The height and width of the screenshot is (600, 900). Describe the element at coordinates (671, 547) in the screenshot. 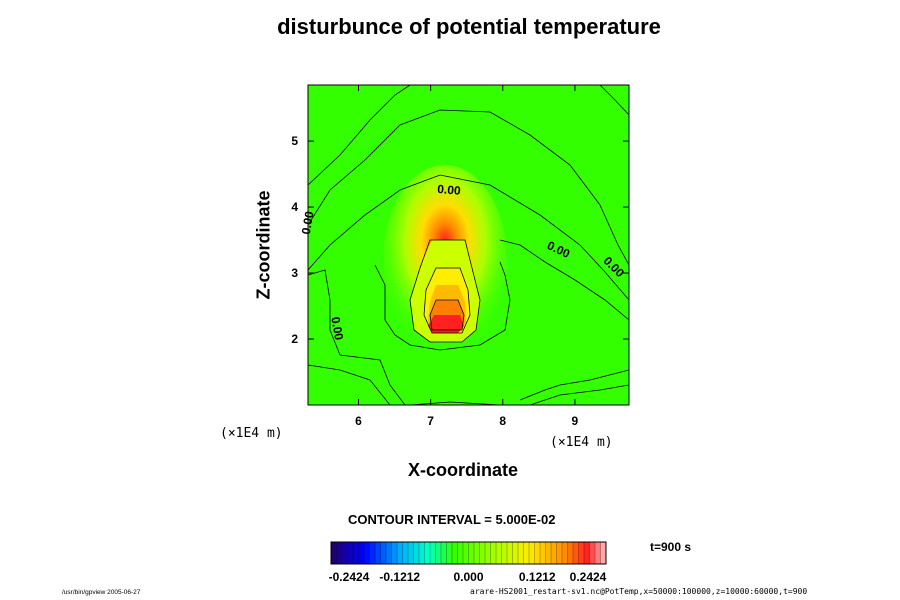

I see `time-label: t=900 s` at that location.